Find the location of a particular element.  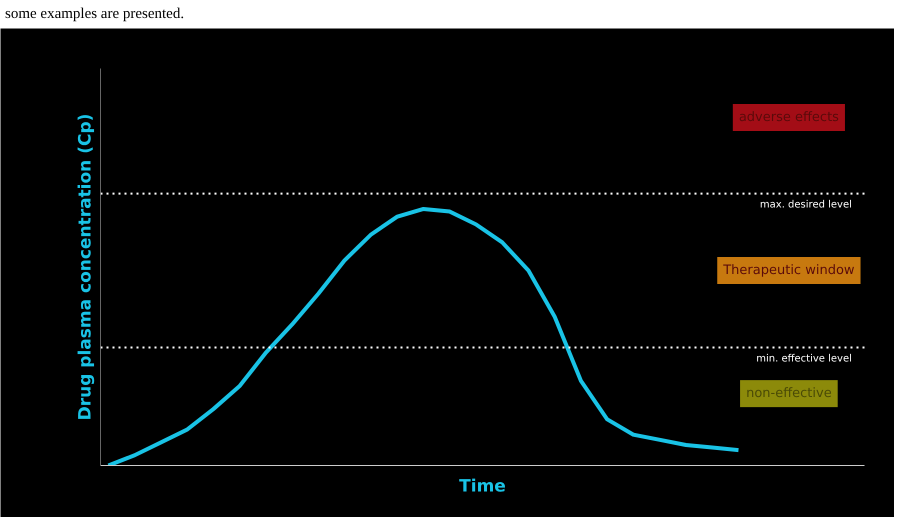

ref-line-label: max. desired level is located at coordinates (806, 205).